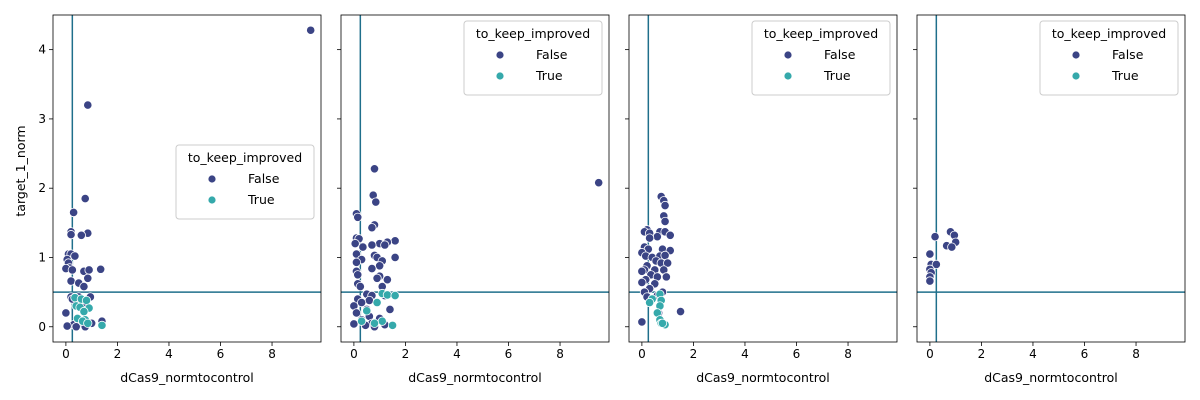 The image size is (1200, 400). I want to click on y-tick-label: 2, so click(42, 188).